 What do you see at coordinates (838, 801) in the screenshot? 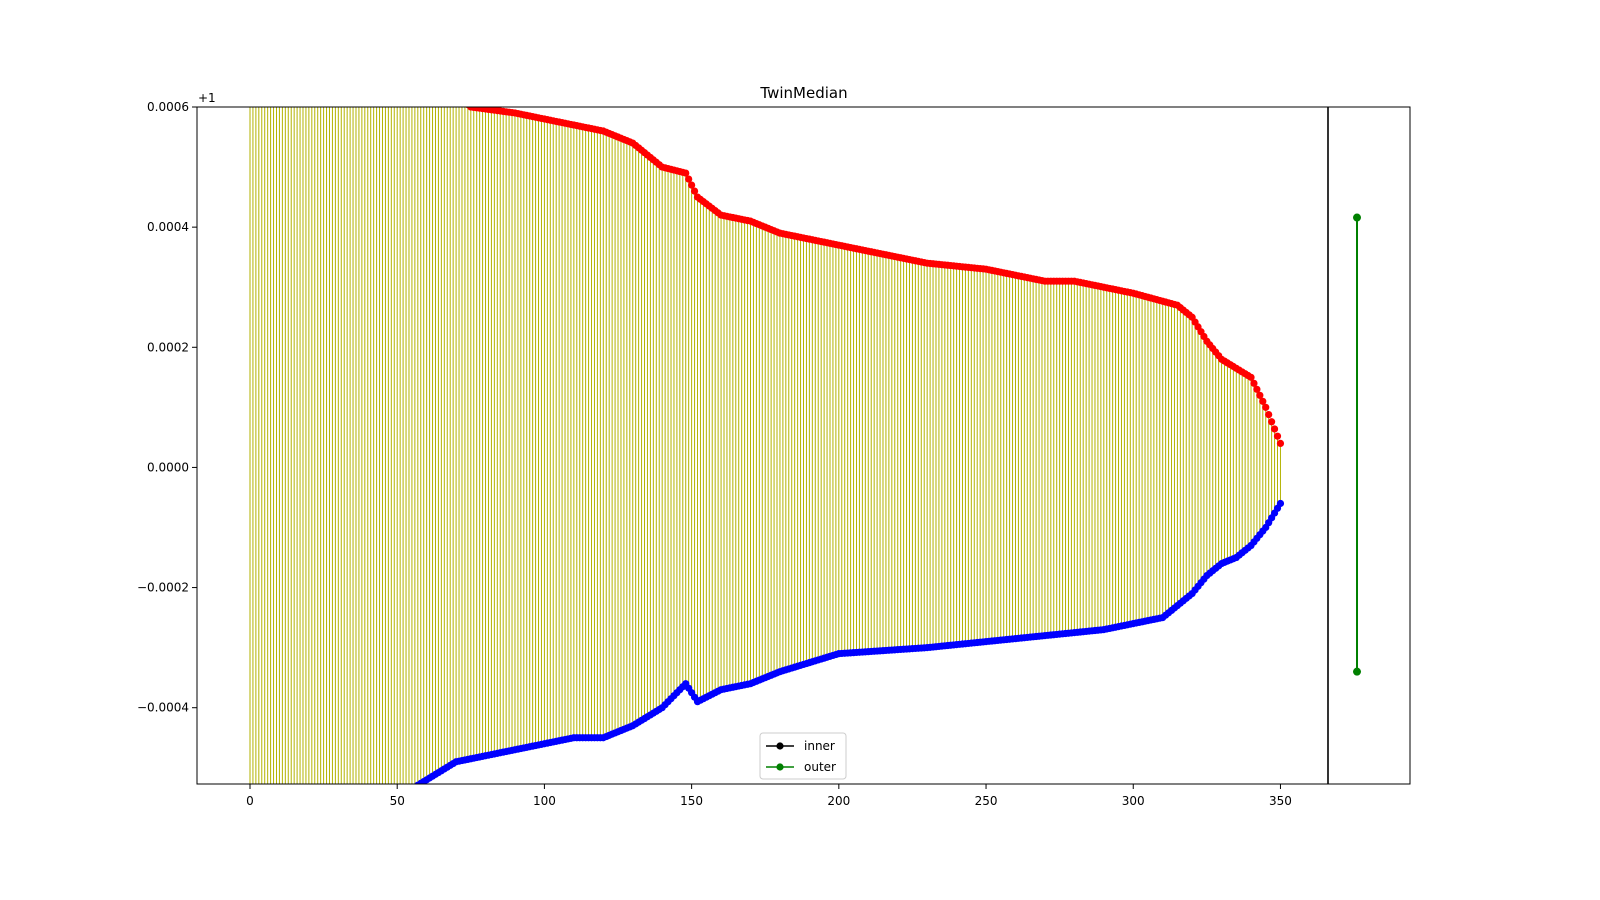
I see `x-tick-label: 200` at bounding box center [838, 801].